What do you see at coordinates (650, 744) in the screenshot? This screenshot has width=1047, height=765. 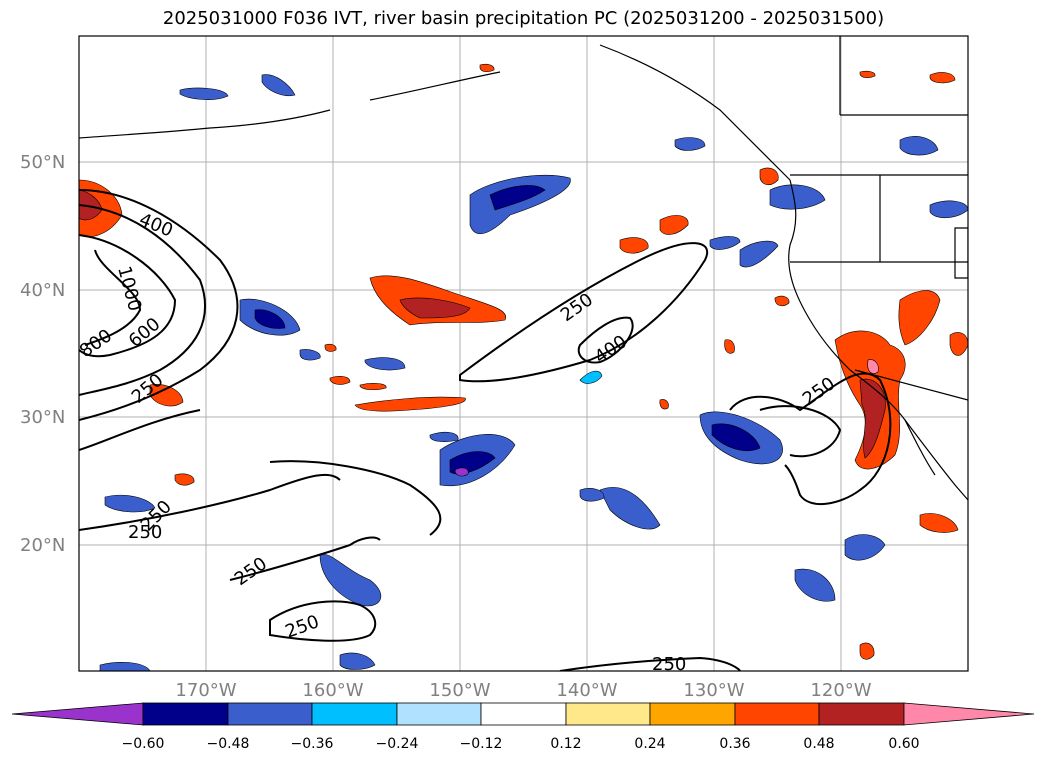 I see `colorbar-tick-label: 0.24` at bounding box center [650, 744].